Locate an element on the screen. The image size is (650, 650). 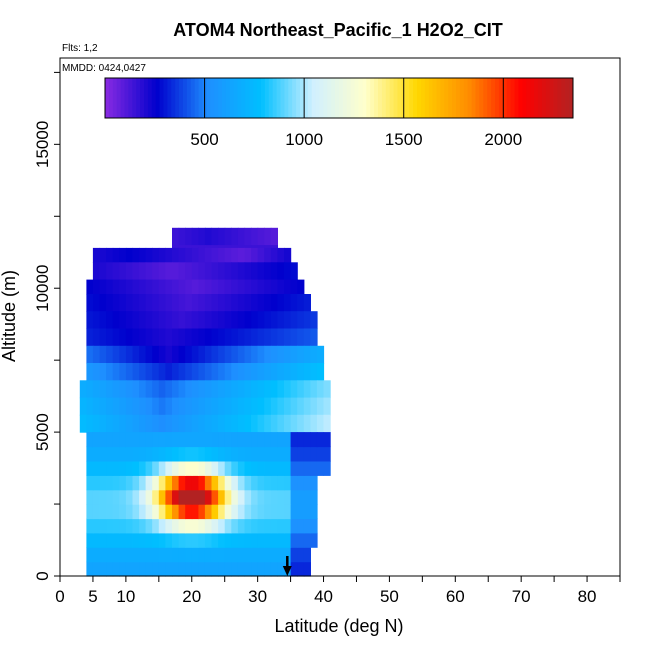
colorbar-tick-label: 1500 is located at coordinates (404, 139).